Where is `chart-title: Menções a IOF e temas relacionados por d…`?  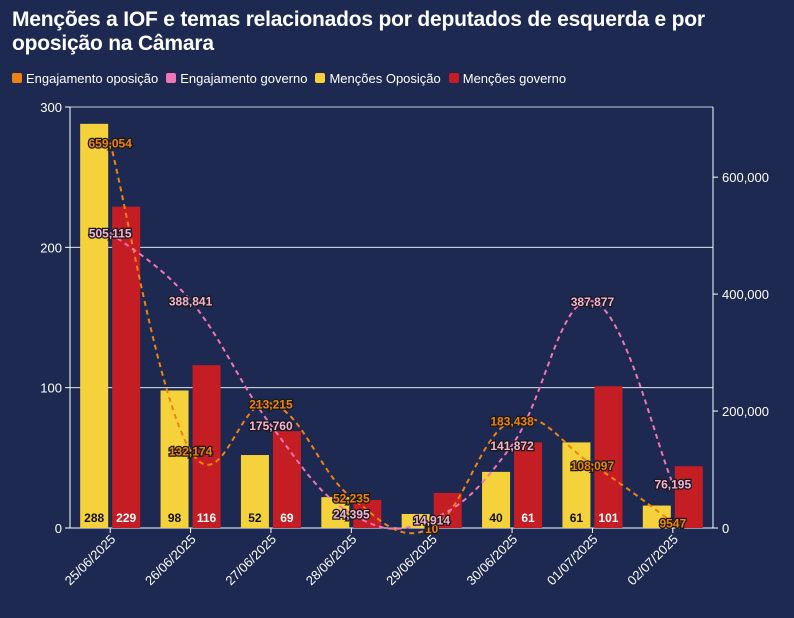
chart-title: Menções a IOF e temas relacionados por d… is located at coordinates (358, 31).